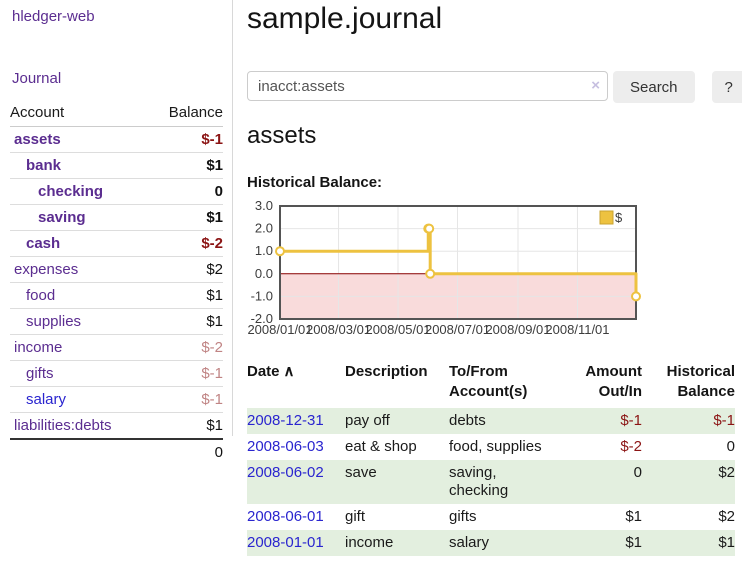 The image size is (742, 582). I want to click on help-button: ?, so click(726, 87).